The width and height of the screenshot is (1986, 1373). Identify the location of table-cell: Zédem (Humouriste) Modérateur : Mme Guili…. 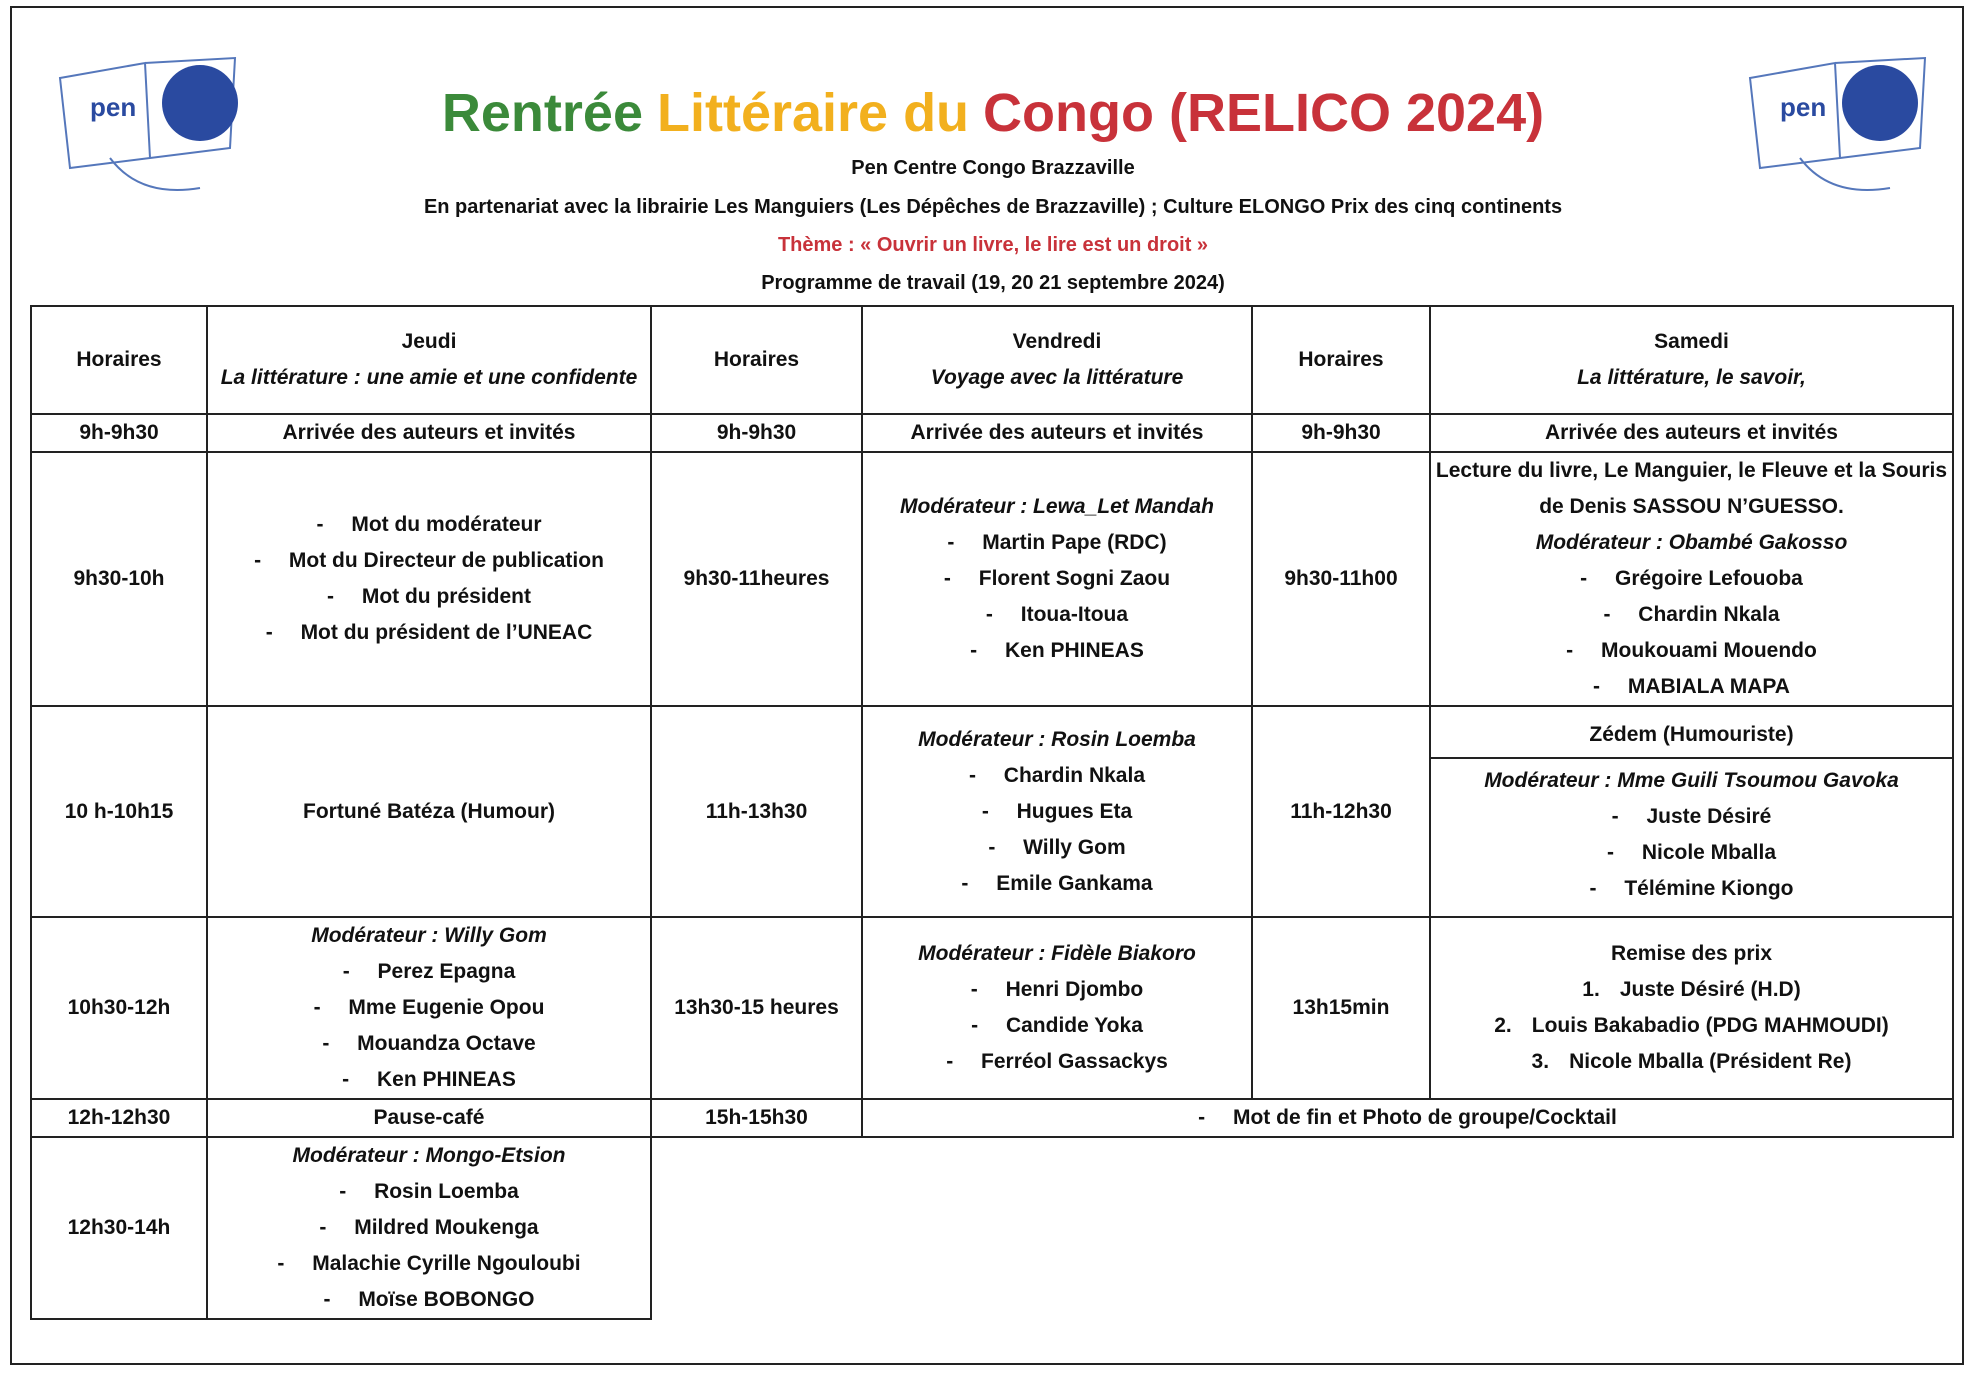
(1691, 811).